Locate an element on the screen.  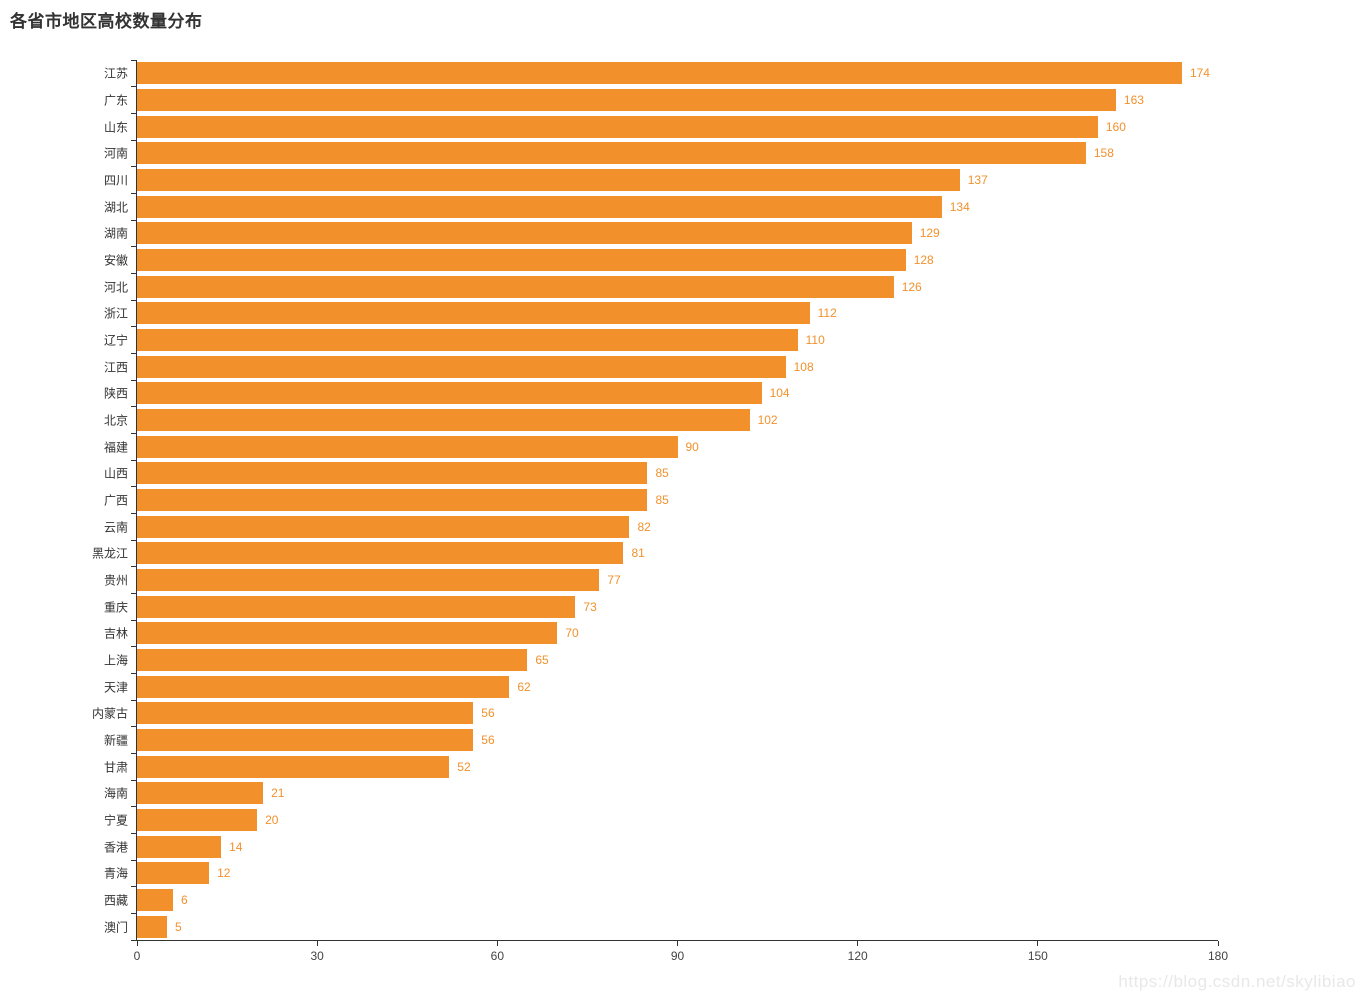
bar-value-label: 21 is located at coordinates (278, 793).